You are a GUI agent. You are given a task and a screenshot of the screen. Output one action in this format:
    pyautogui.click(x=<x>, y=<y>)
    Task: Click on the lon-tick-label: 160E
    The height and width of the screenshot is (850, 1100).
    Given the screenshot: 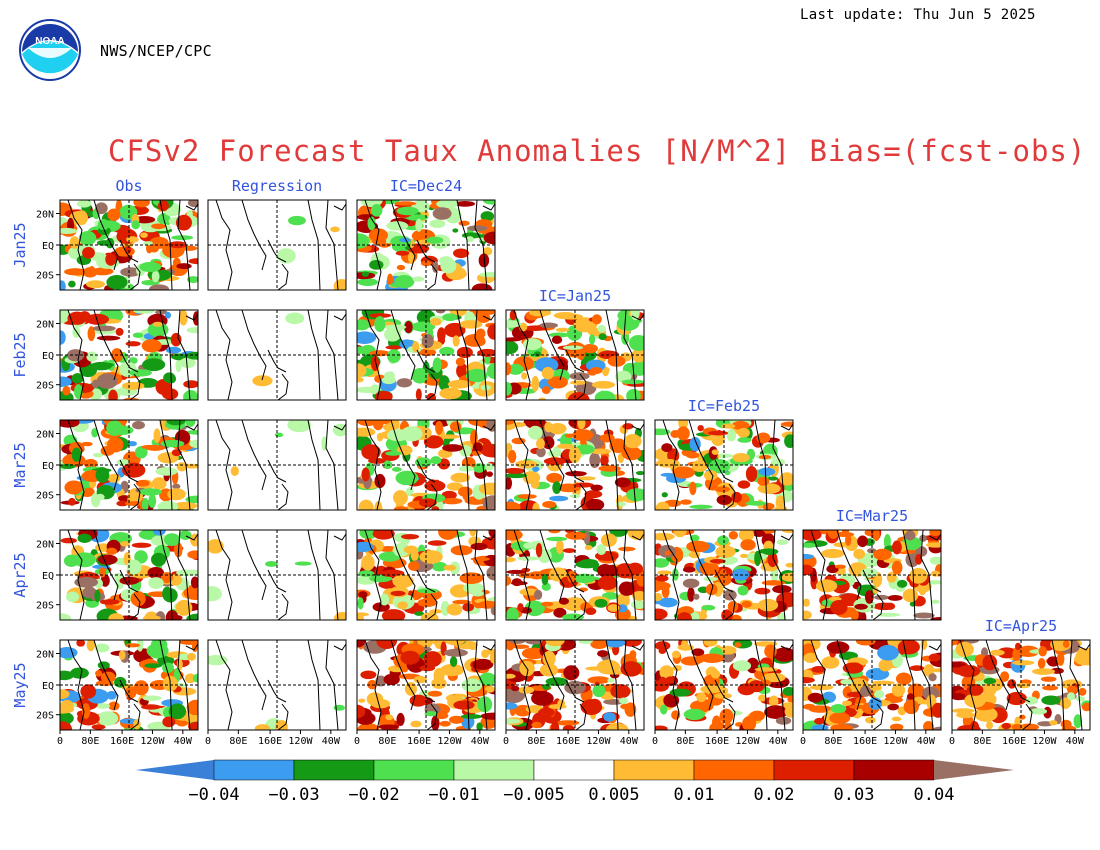 What is the action you would take?
    pyautogui.click(x=122, y=741)
    